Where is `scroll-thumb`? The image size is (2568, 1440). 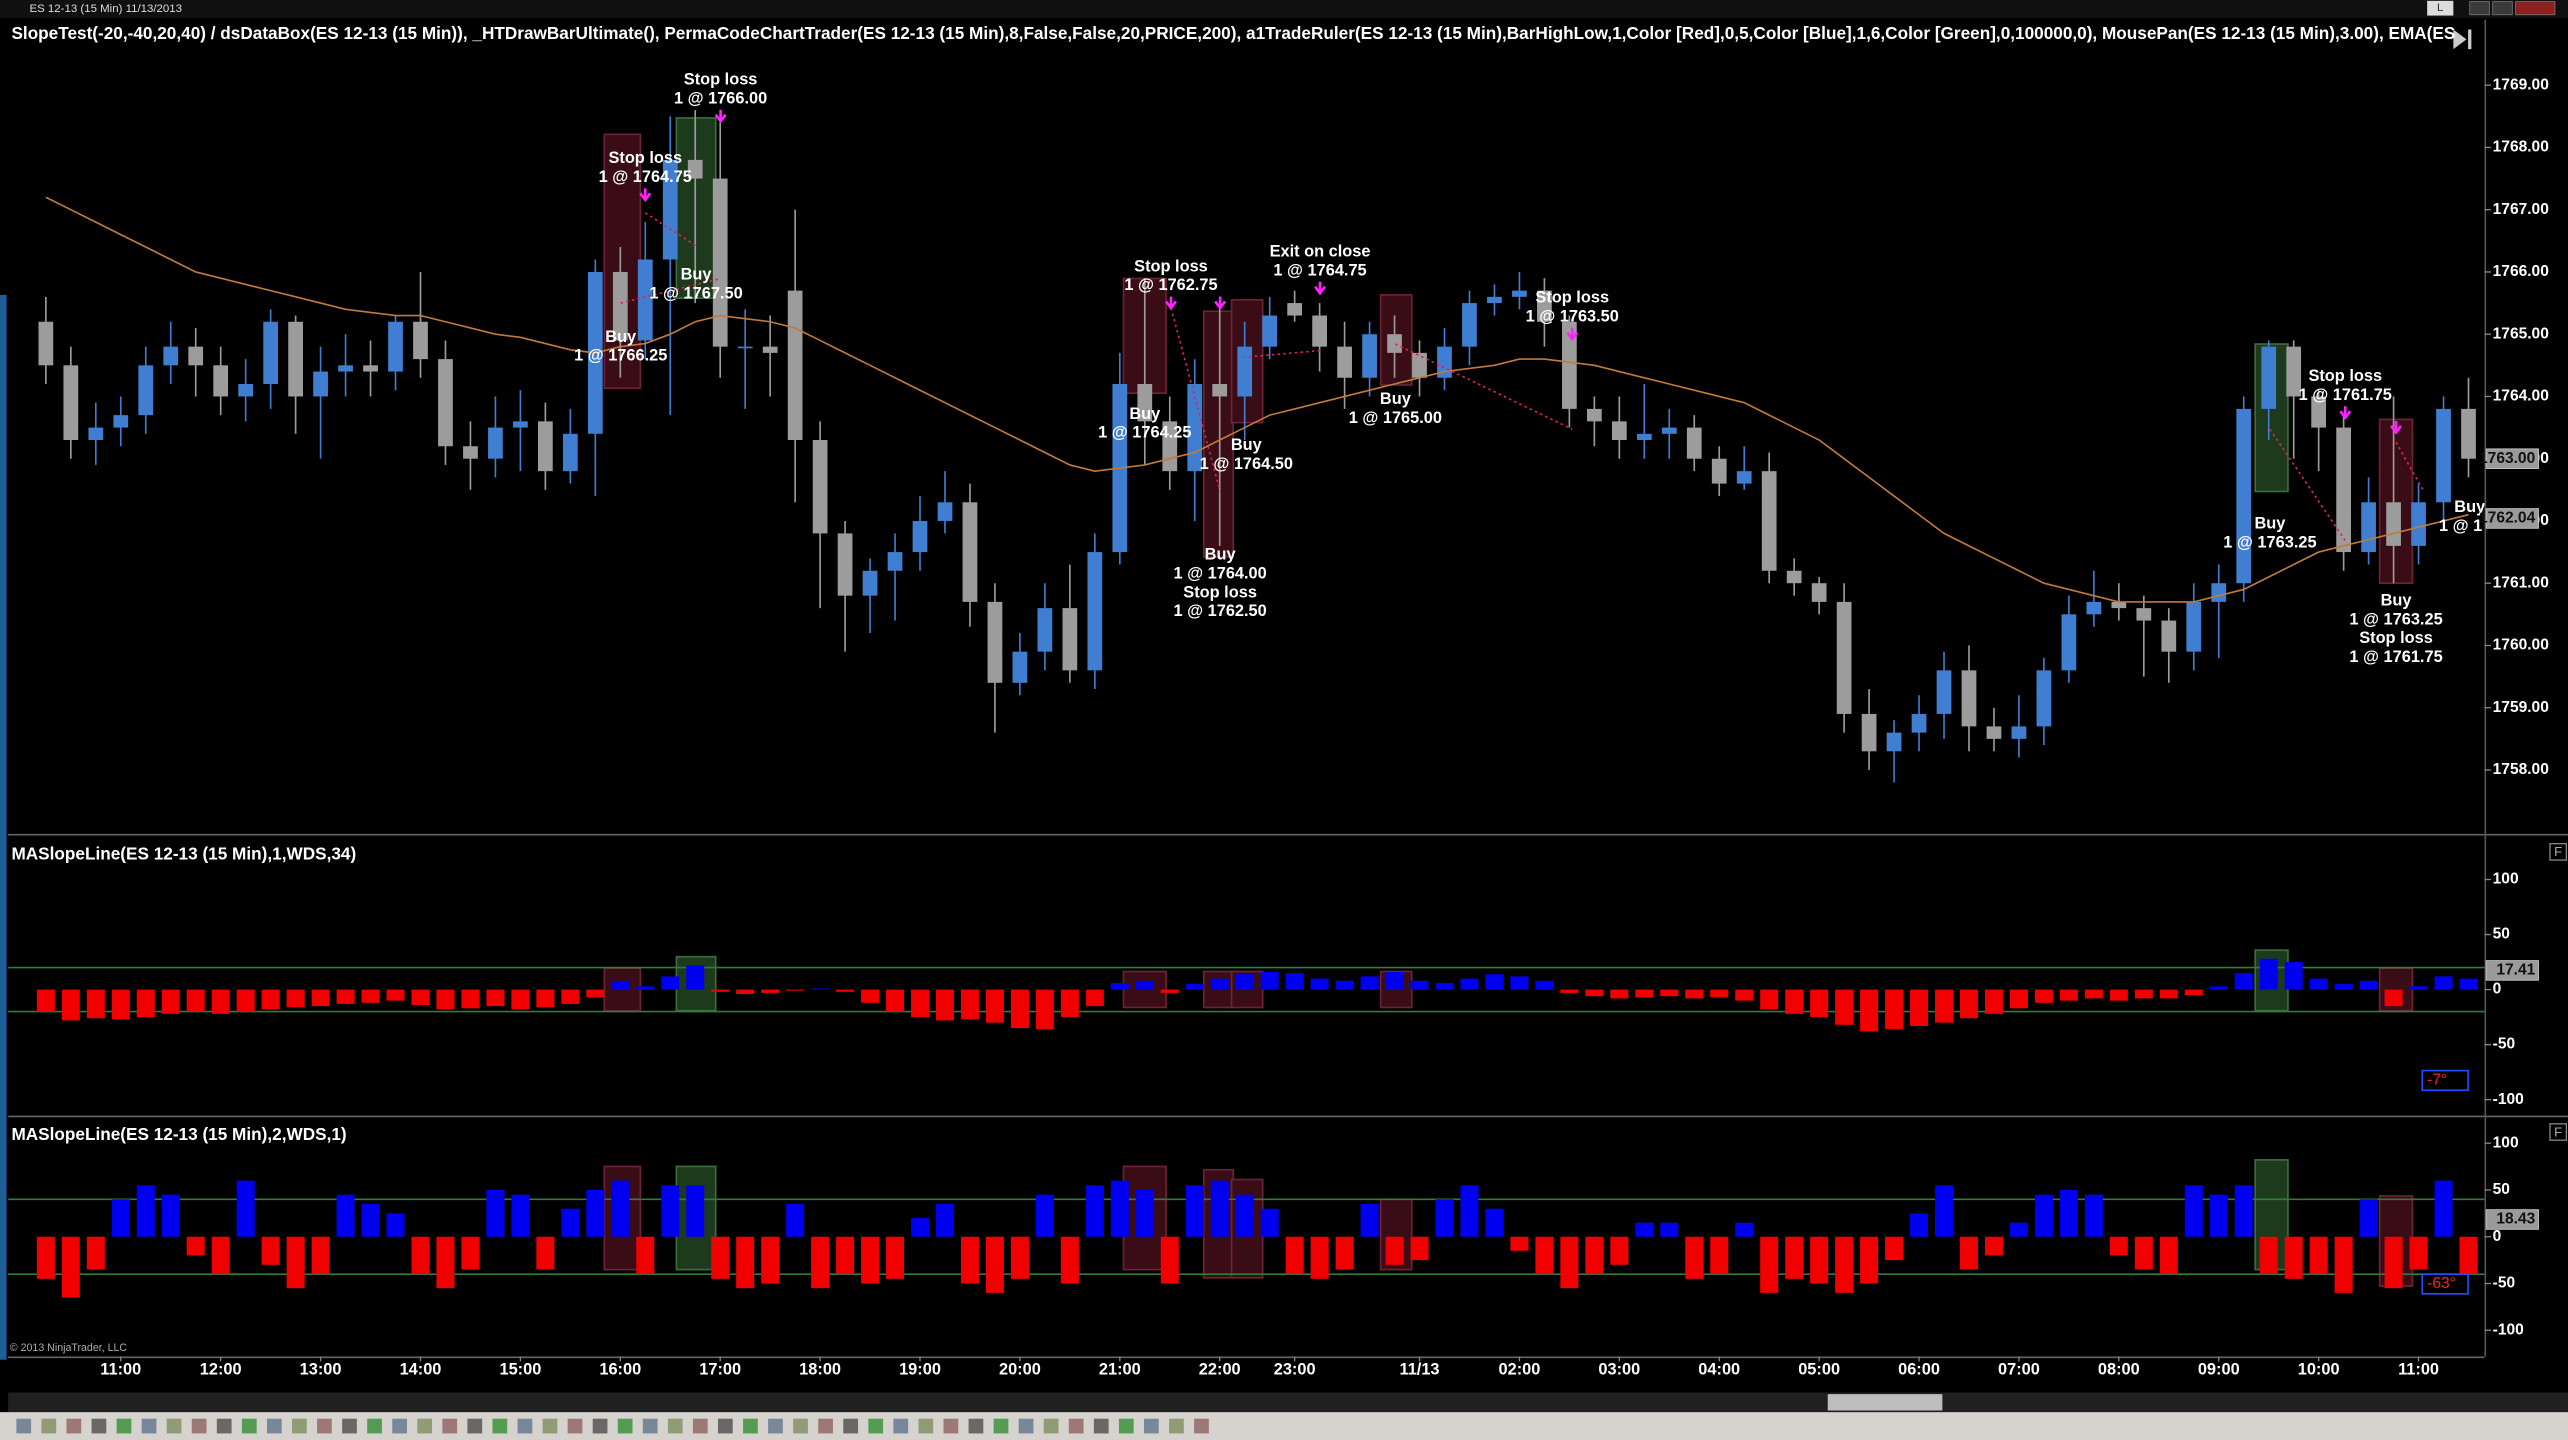
scroll-thumb is located at coordinates (1885, 1402).